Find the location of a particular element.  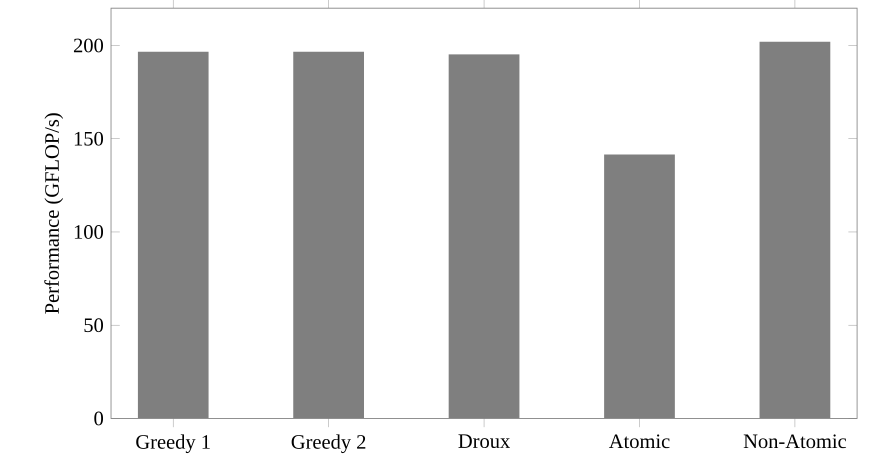

y-tick-label: 200 is located at coordinates (89, 45).